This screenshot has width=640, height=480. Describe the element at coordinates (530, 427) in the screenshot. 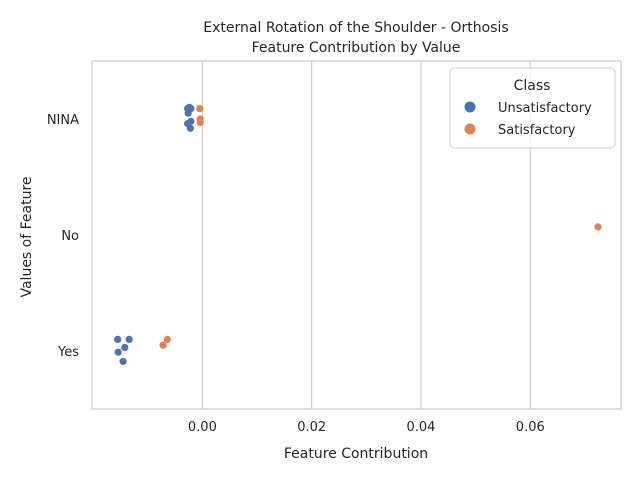

I see `x-tick-label: 0.06` at that location.